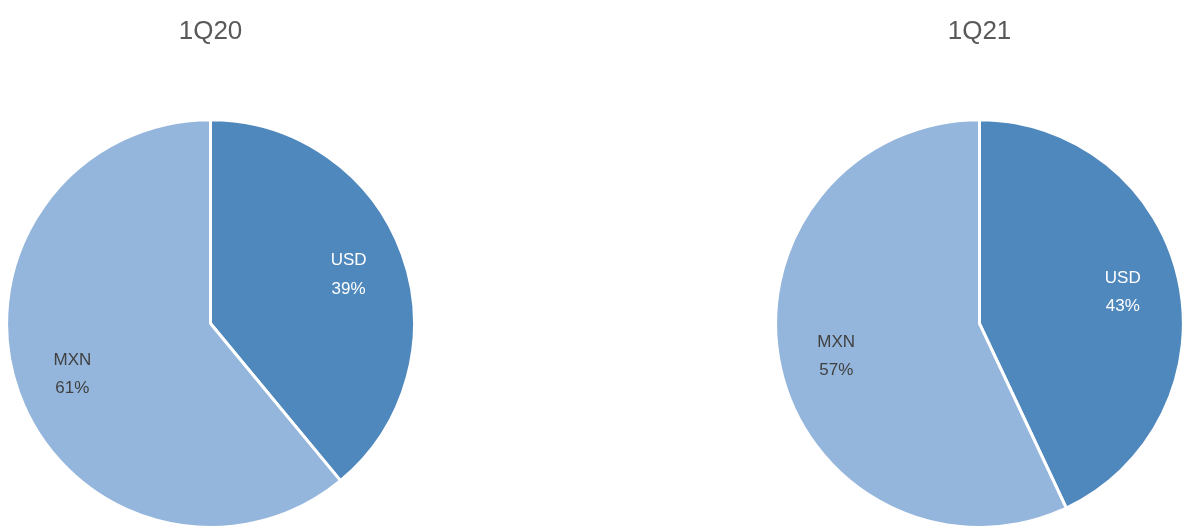  Describe the element at coordinates (348, 288) in the screenshot. I see `data-label: 39%` at that location.